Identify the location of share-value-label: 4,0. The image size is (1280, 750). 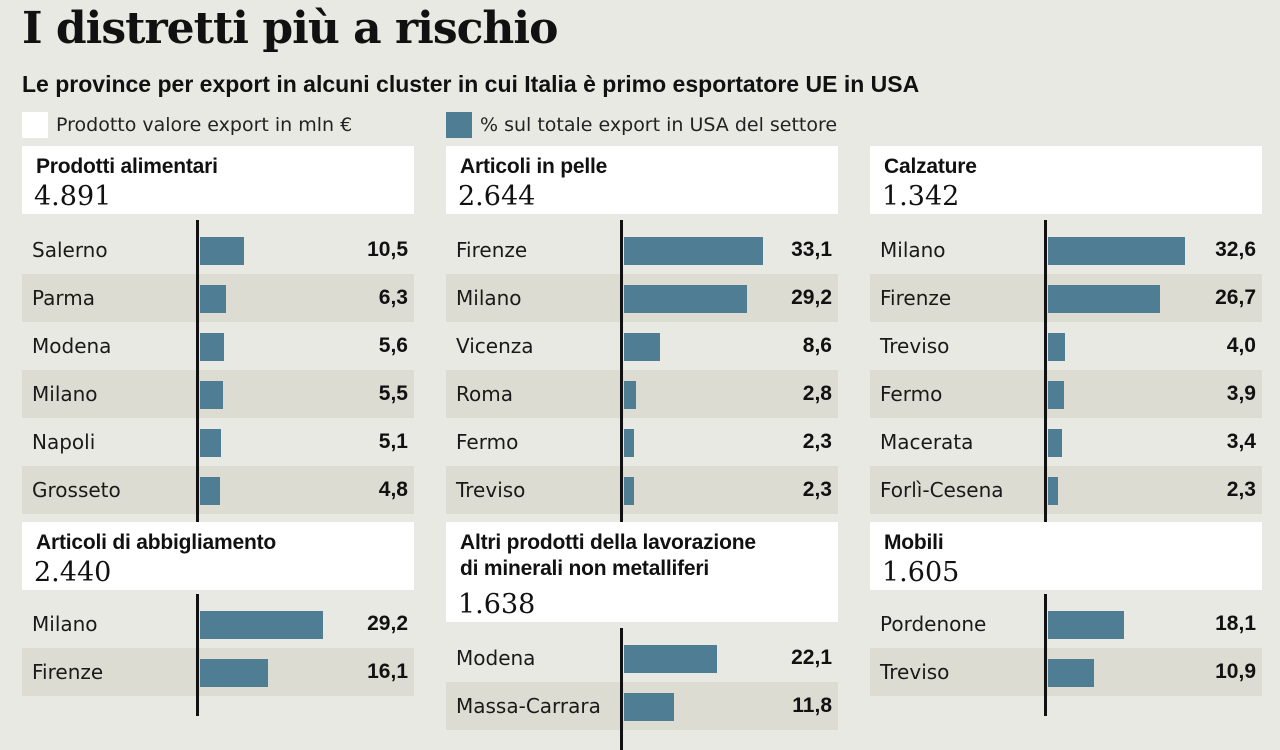
(1241, 345).